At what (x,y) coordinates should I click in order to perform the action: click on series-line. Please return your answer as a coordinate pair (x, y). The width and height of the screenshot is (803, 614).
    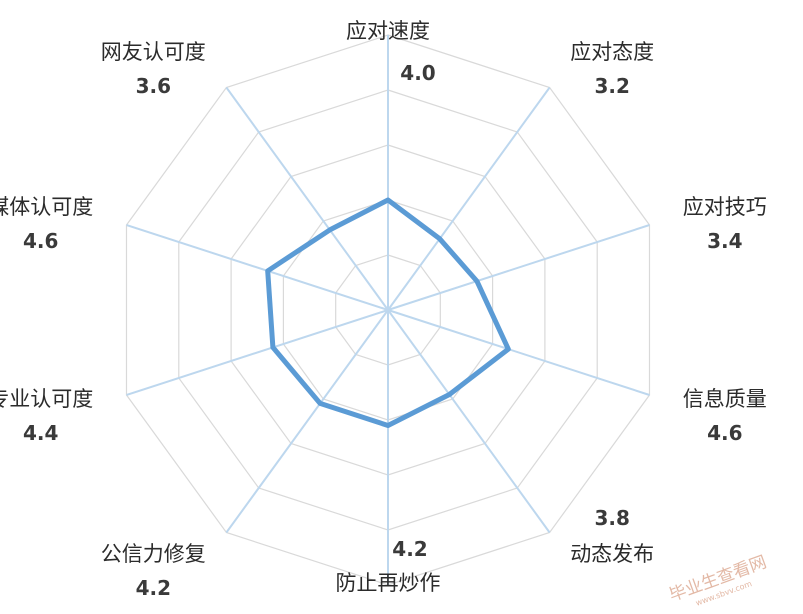
    Looking at the image, I should click on (388, 312).